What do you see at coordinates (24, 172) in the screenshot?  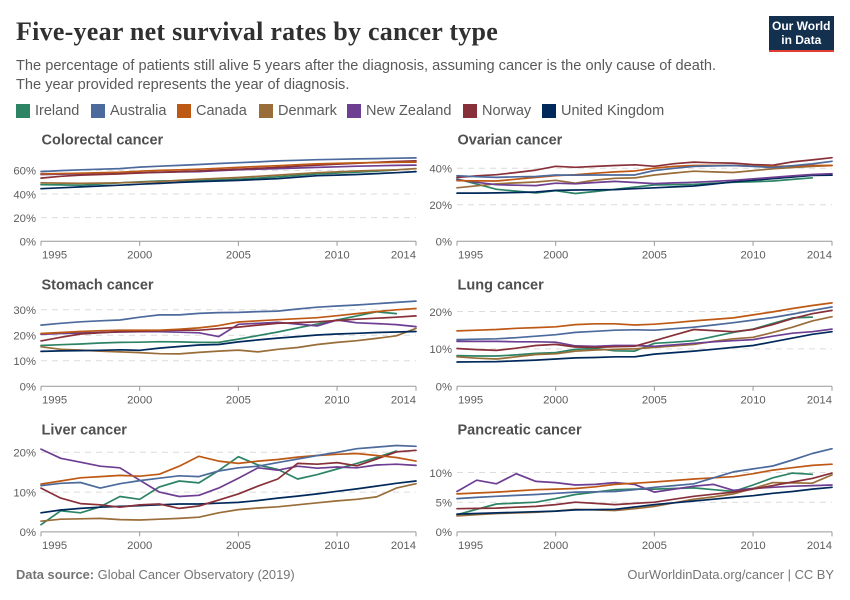 I see `svg-text: 60%` at bounding box center [24, 172].